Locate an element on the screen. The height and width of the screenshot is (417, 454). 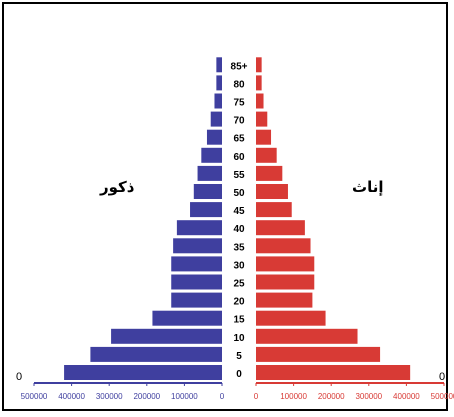
male-series-label: ذكور is located at coordinates (117, 187).